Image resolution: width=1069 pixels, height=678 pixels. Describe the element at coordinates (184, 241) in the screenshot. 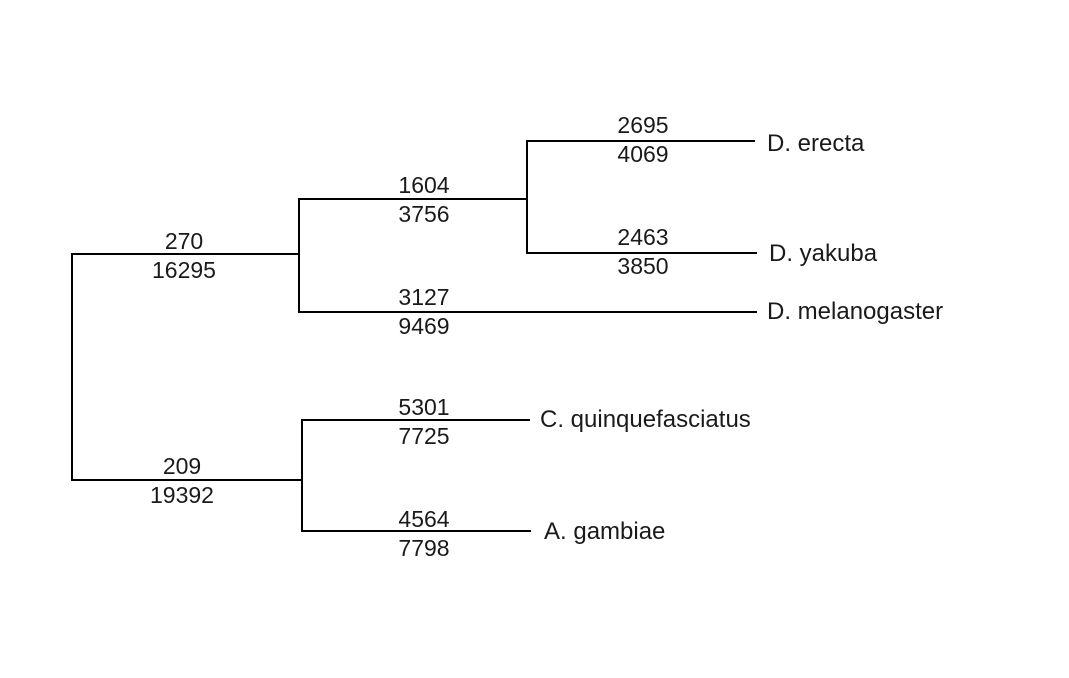

I see `drosophila-clade-top-number: 270` at that location.